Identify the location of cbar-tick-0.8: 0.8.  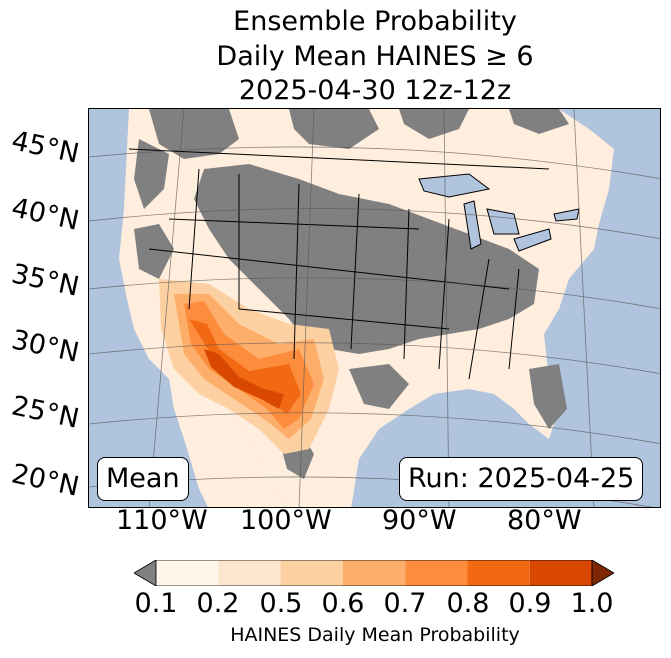
(468, 603).